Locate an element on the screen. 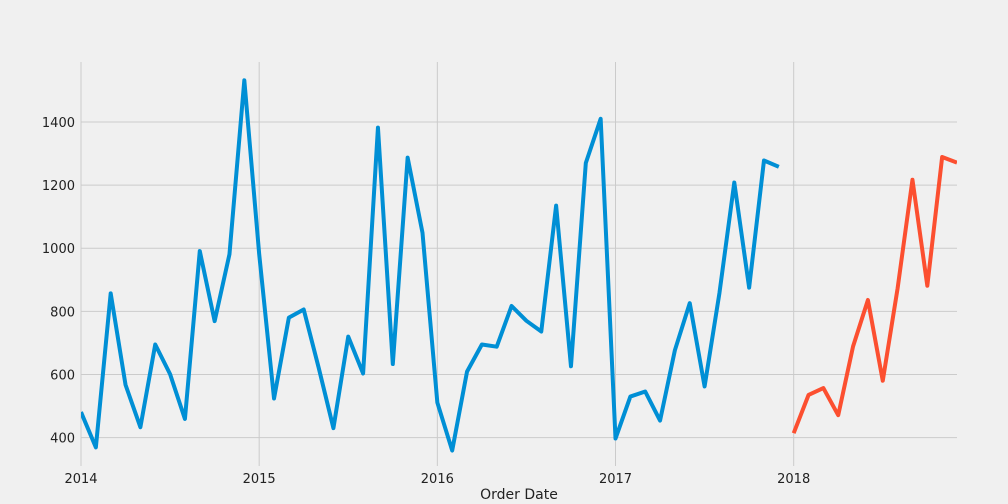 Image resolution: width=1008 pixels, height=504 pixels. y-tick-label: 1000 is located at coordinates (58, 249).